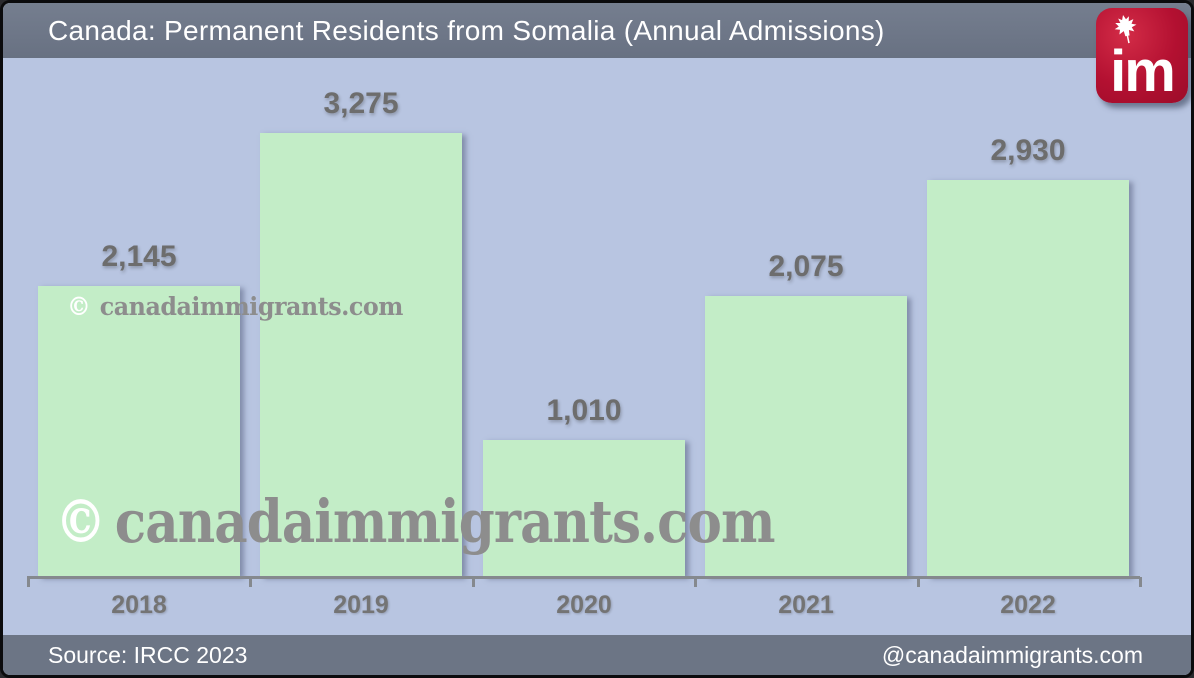 The image size is (1194, 678). Describe the element at coordinates (806, 605) in the screenshot. I see `category-label-2021: 2021` at that location.